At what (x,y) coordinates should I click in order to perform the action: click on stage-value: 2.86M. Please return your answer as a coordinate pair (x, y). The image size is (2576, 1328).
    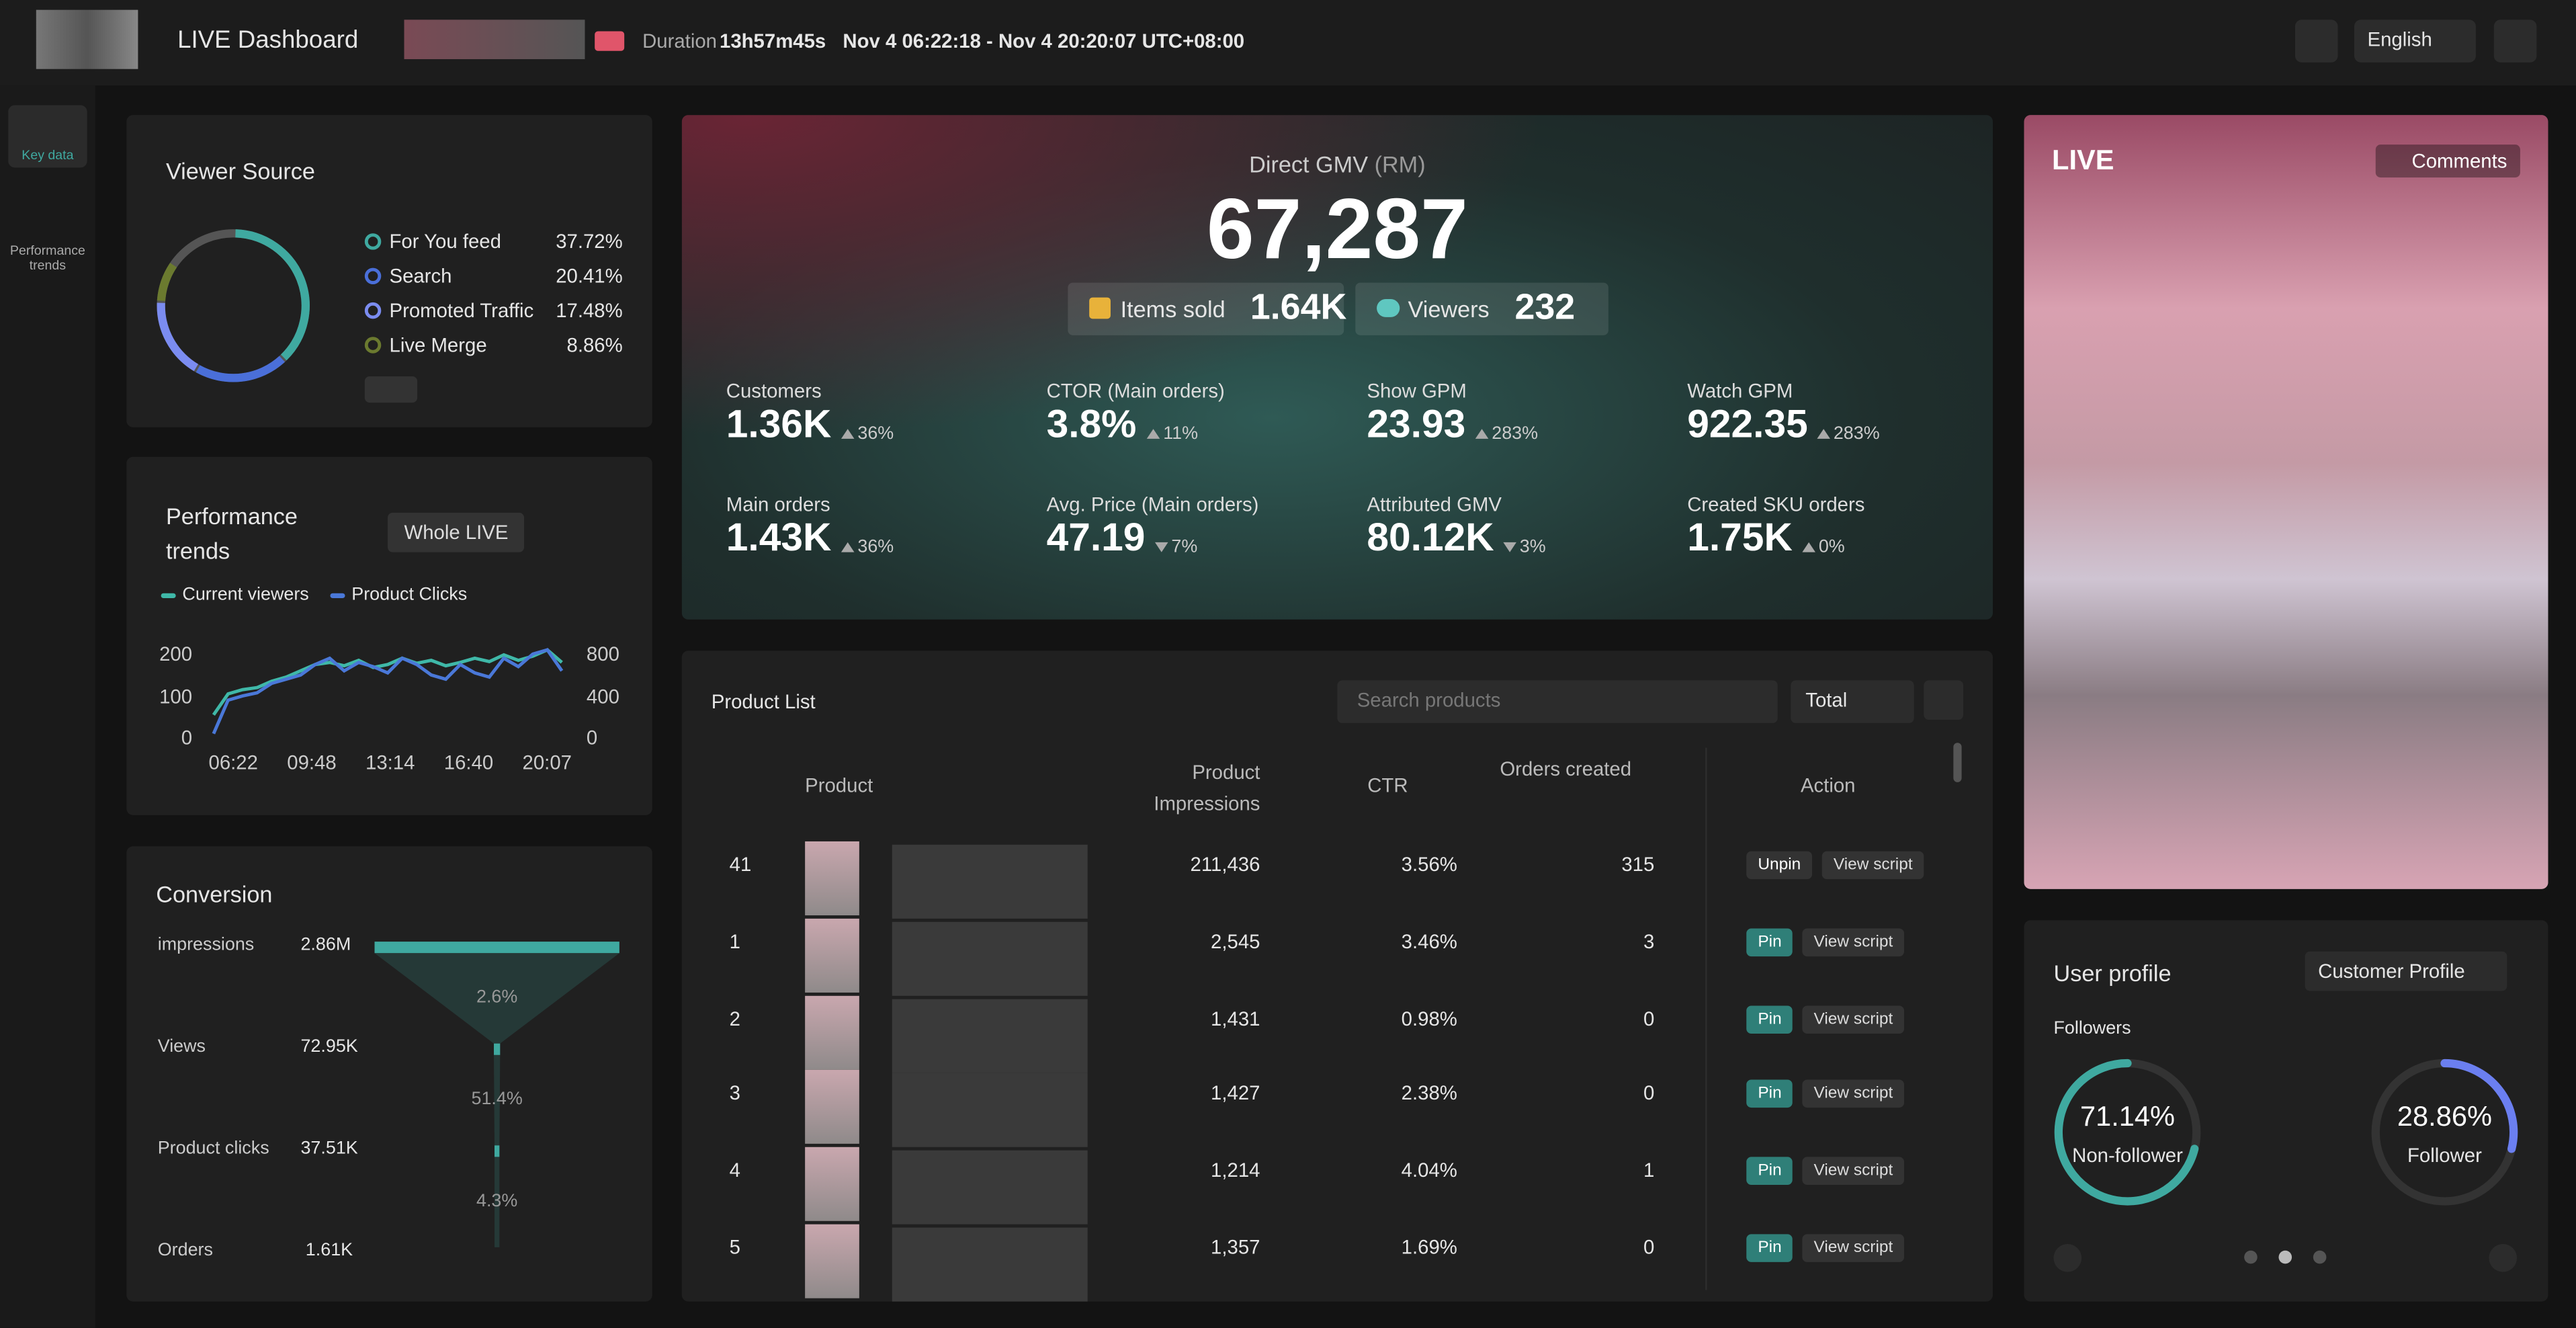
    Looking at the image, I should click on (325, 945).